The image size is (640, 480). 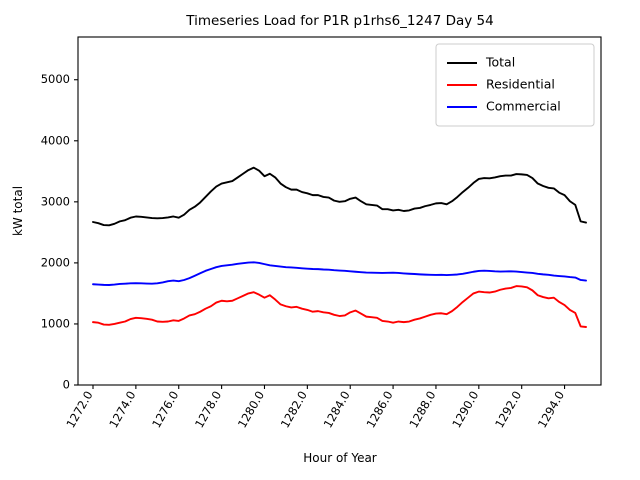 I want to click on y-tick-label: 5000, so click(x=55, y=79).